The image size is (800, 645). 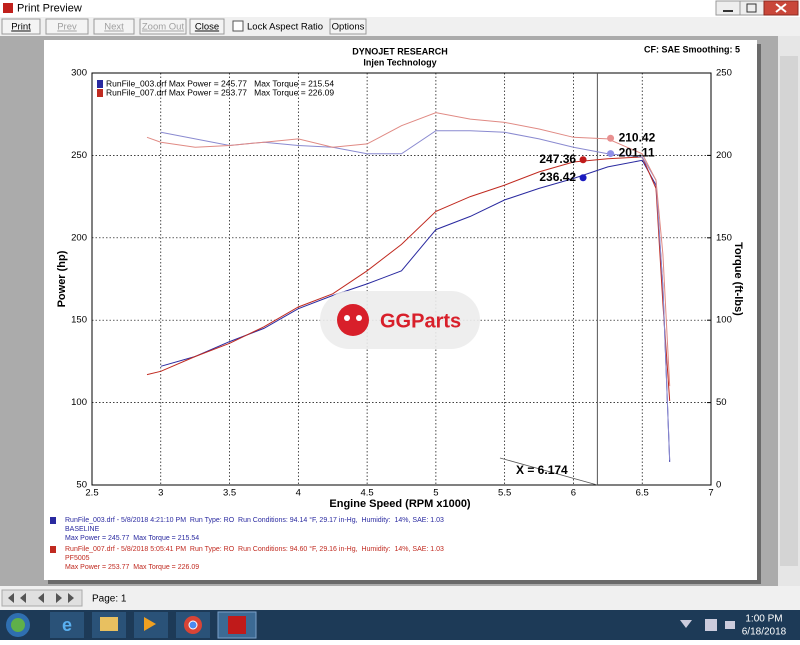 I want to click on options-button, so click(x=348, y=26).